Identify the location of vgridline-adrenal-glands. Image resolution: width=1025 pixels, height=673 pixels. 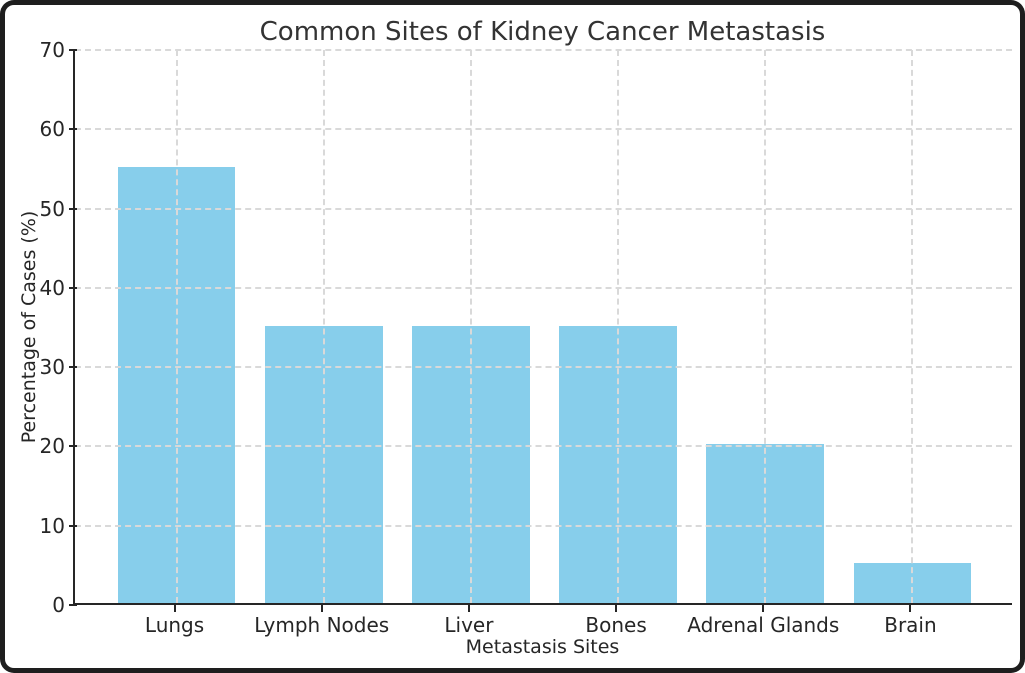
(765, 326).